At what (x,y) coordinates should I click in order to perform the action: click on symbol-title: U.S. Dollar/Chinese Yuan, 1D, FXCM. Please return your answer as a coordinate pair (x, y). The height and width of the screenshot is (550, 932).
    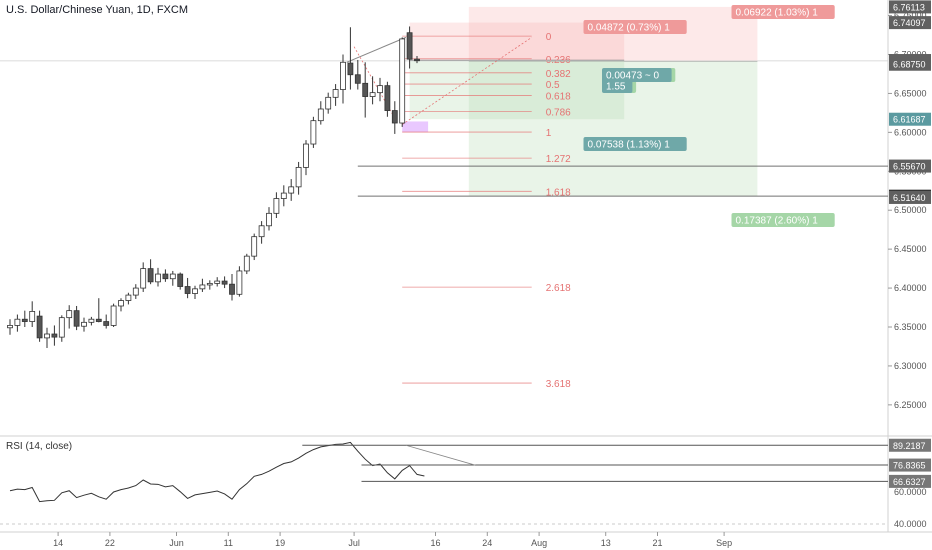
    Looking at the image, I should click on (97, 10).